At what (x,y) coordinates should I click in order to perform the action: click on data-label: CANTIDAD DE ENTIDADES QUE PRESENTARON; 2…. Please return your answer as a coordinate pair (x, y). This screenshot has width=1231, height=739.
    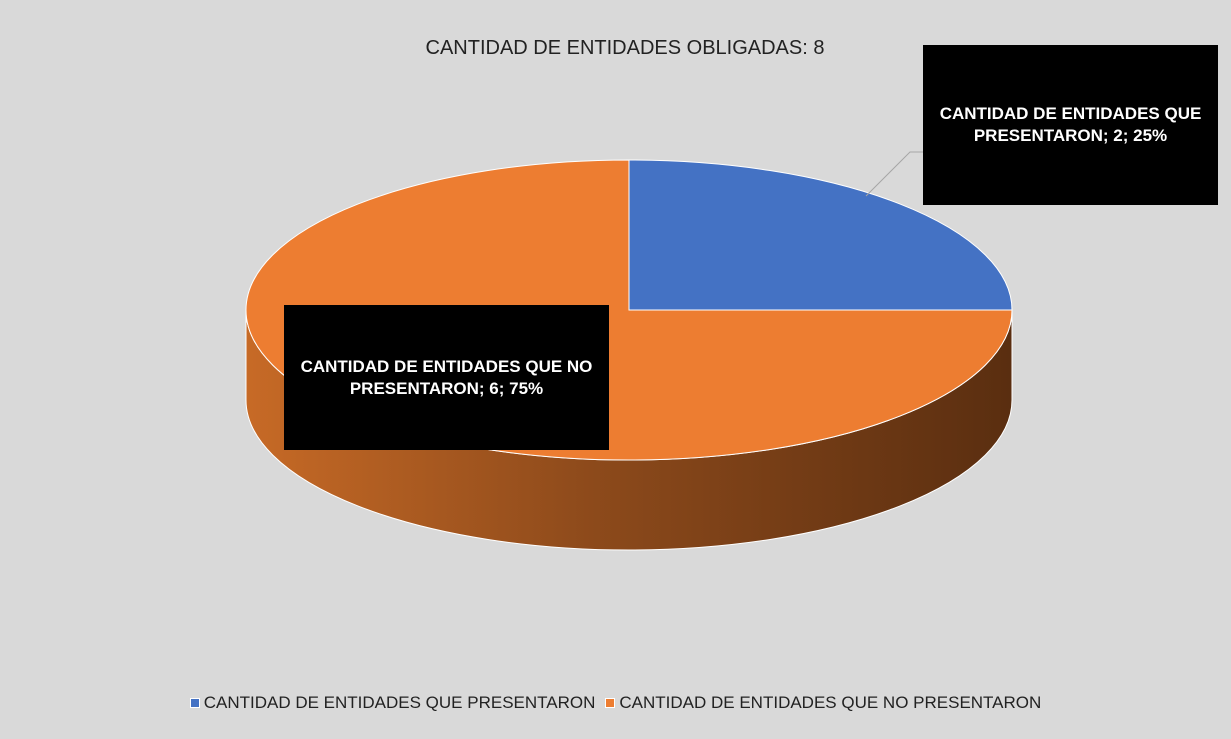
    Looking at the image, I should click on (1070, 125).